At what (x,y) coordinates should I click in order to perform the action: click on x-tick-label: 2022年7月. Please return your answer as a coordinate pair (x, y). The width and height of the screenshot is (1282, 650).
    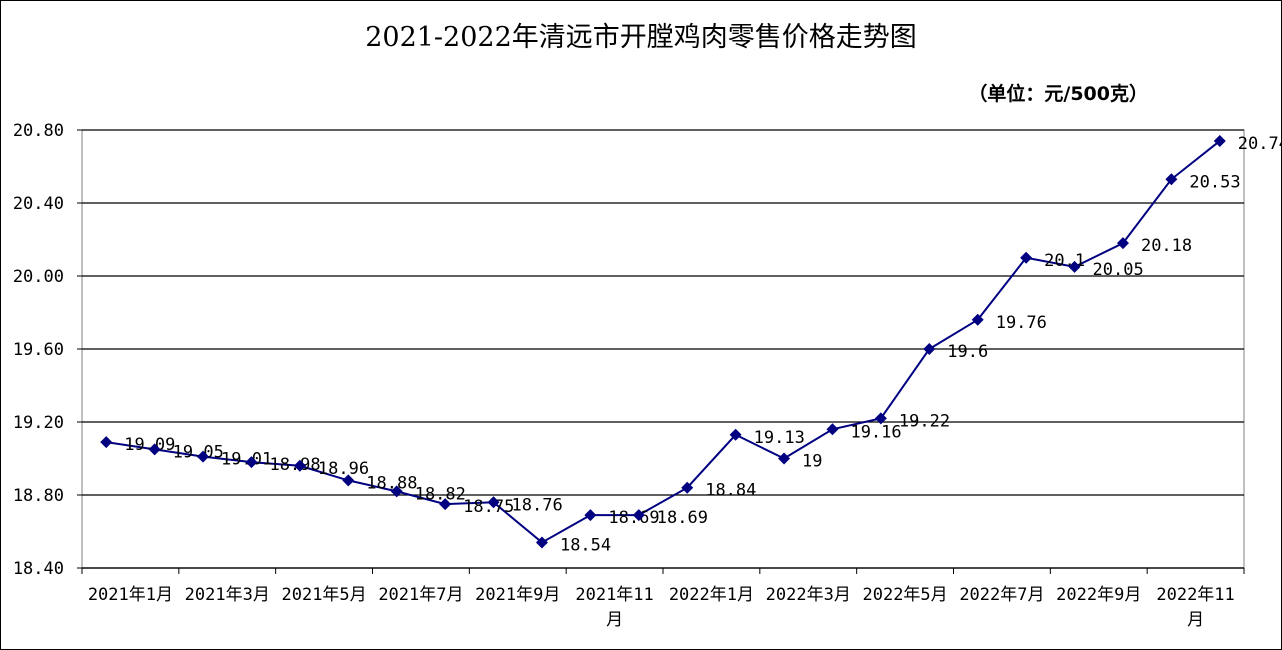
    Looking at the image, I should click on (1001, 595).